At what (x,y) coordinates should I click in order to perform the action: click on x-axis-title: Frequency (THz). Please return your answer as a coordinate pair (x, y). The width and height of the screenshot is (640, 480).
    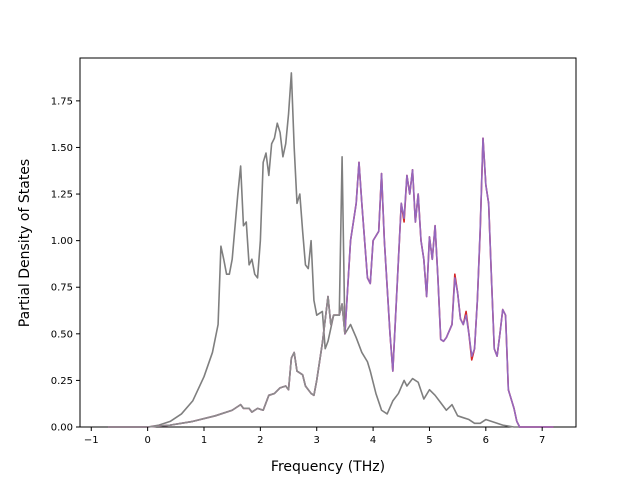
    Looking at the image, I should click on (328, 467).